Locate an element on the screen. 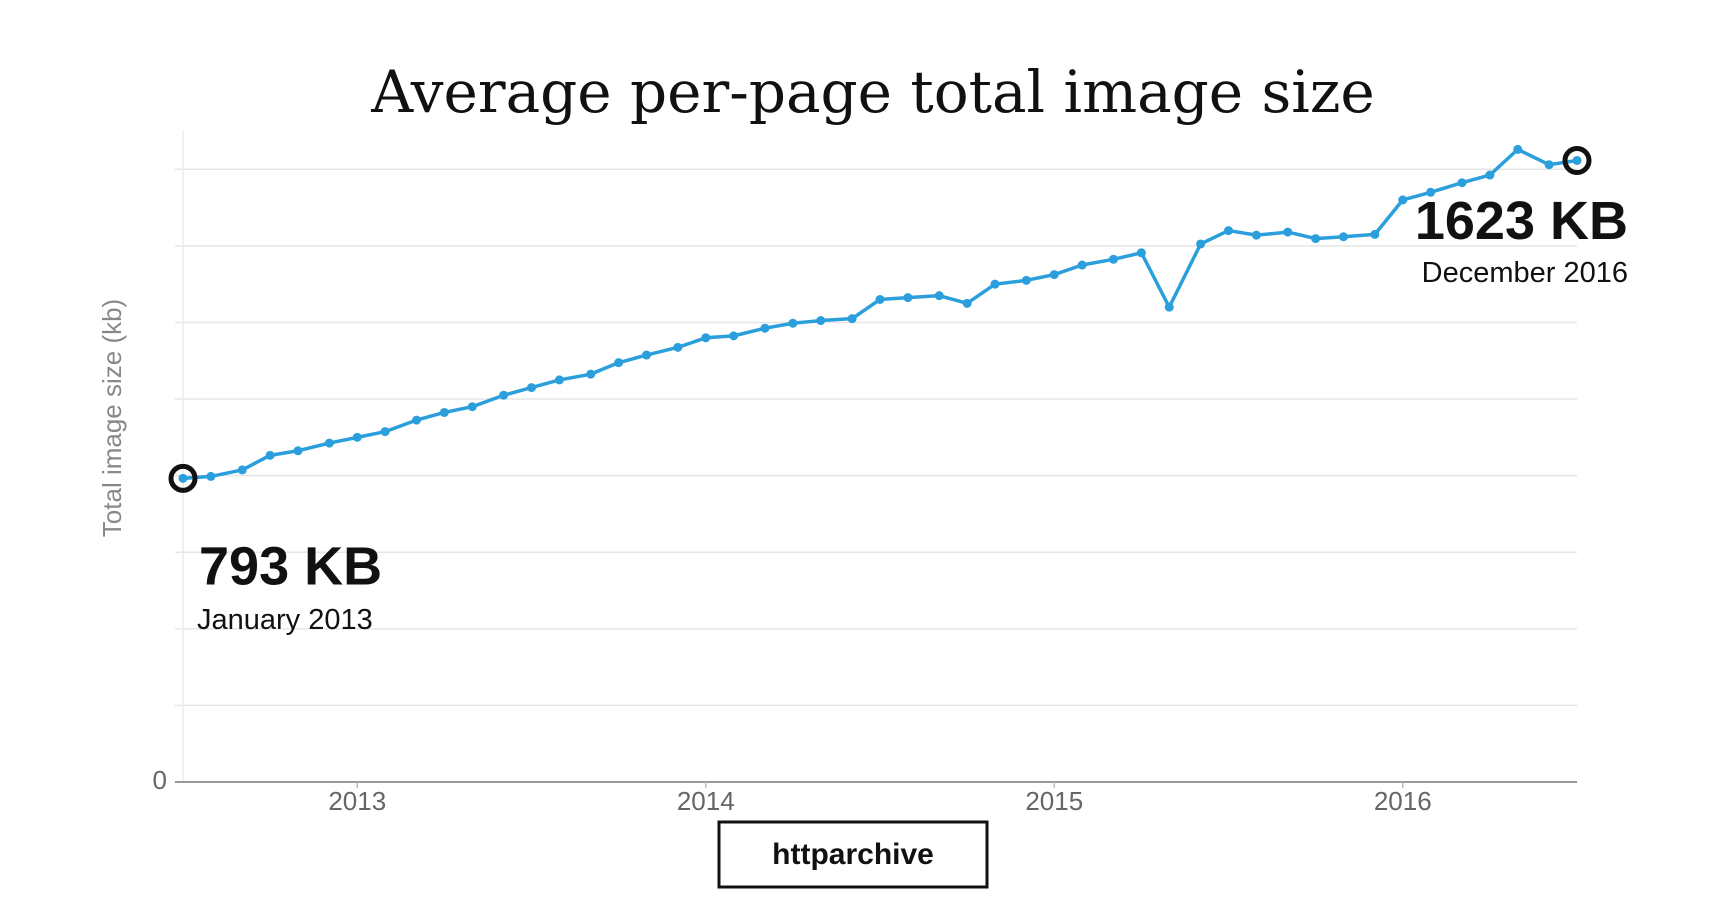 The height and width of the screenshot is (902, 1732). legend-box is located at coordinates (853, 854).